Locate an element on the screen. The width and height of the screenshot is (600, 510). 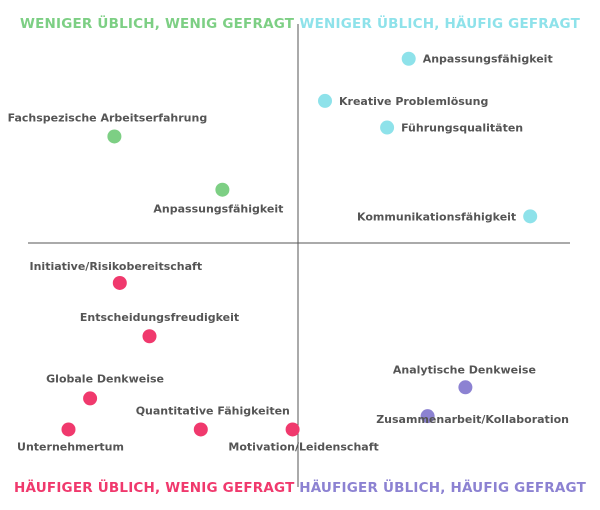
quadrant-title-bottom-right: HÄUFIGER ÜBLICH, HÄUFIG GEFRAGT is located at coordinates (442, 487).